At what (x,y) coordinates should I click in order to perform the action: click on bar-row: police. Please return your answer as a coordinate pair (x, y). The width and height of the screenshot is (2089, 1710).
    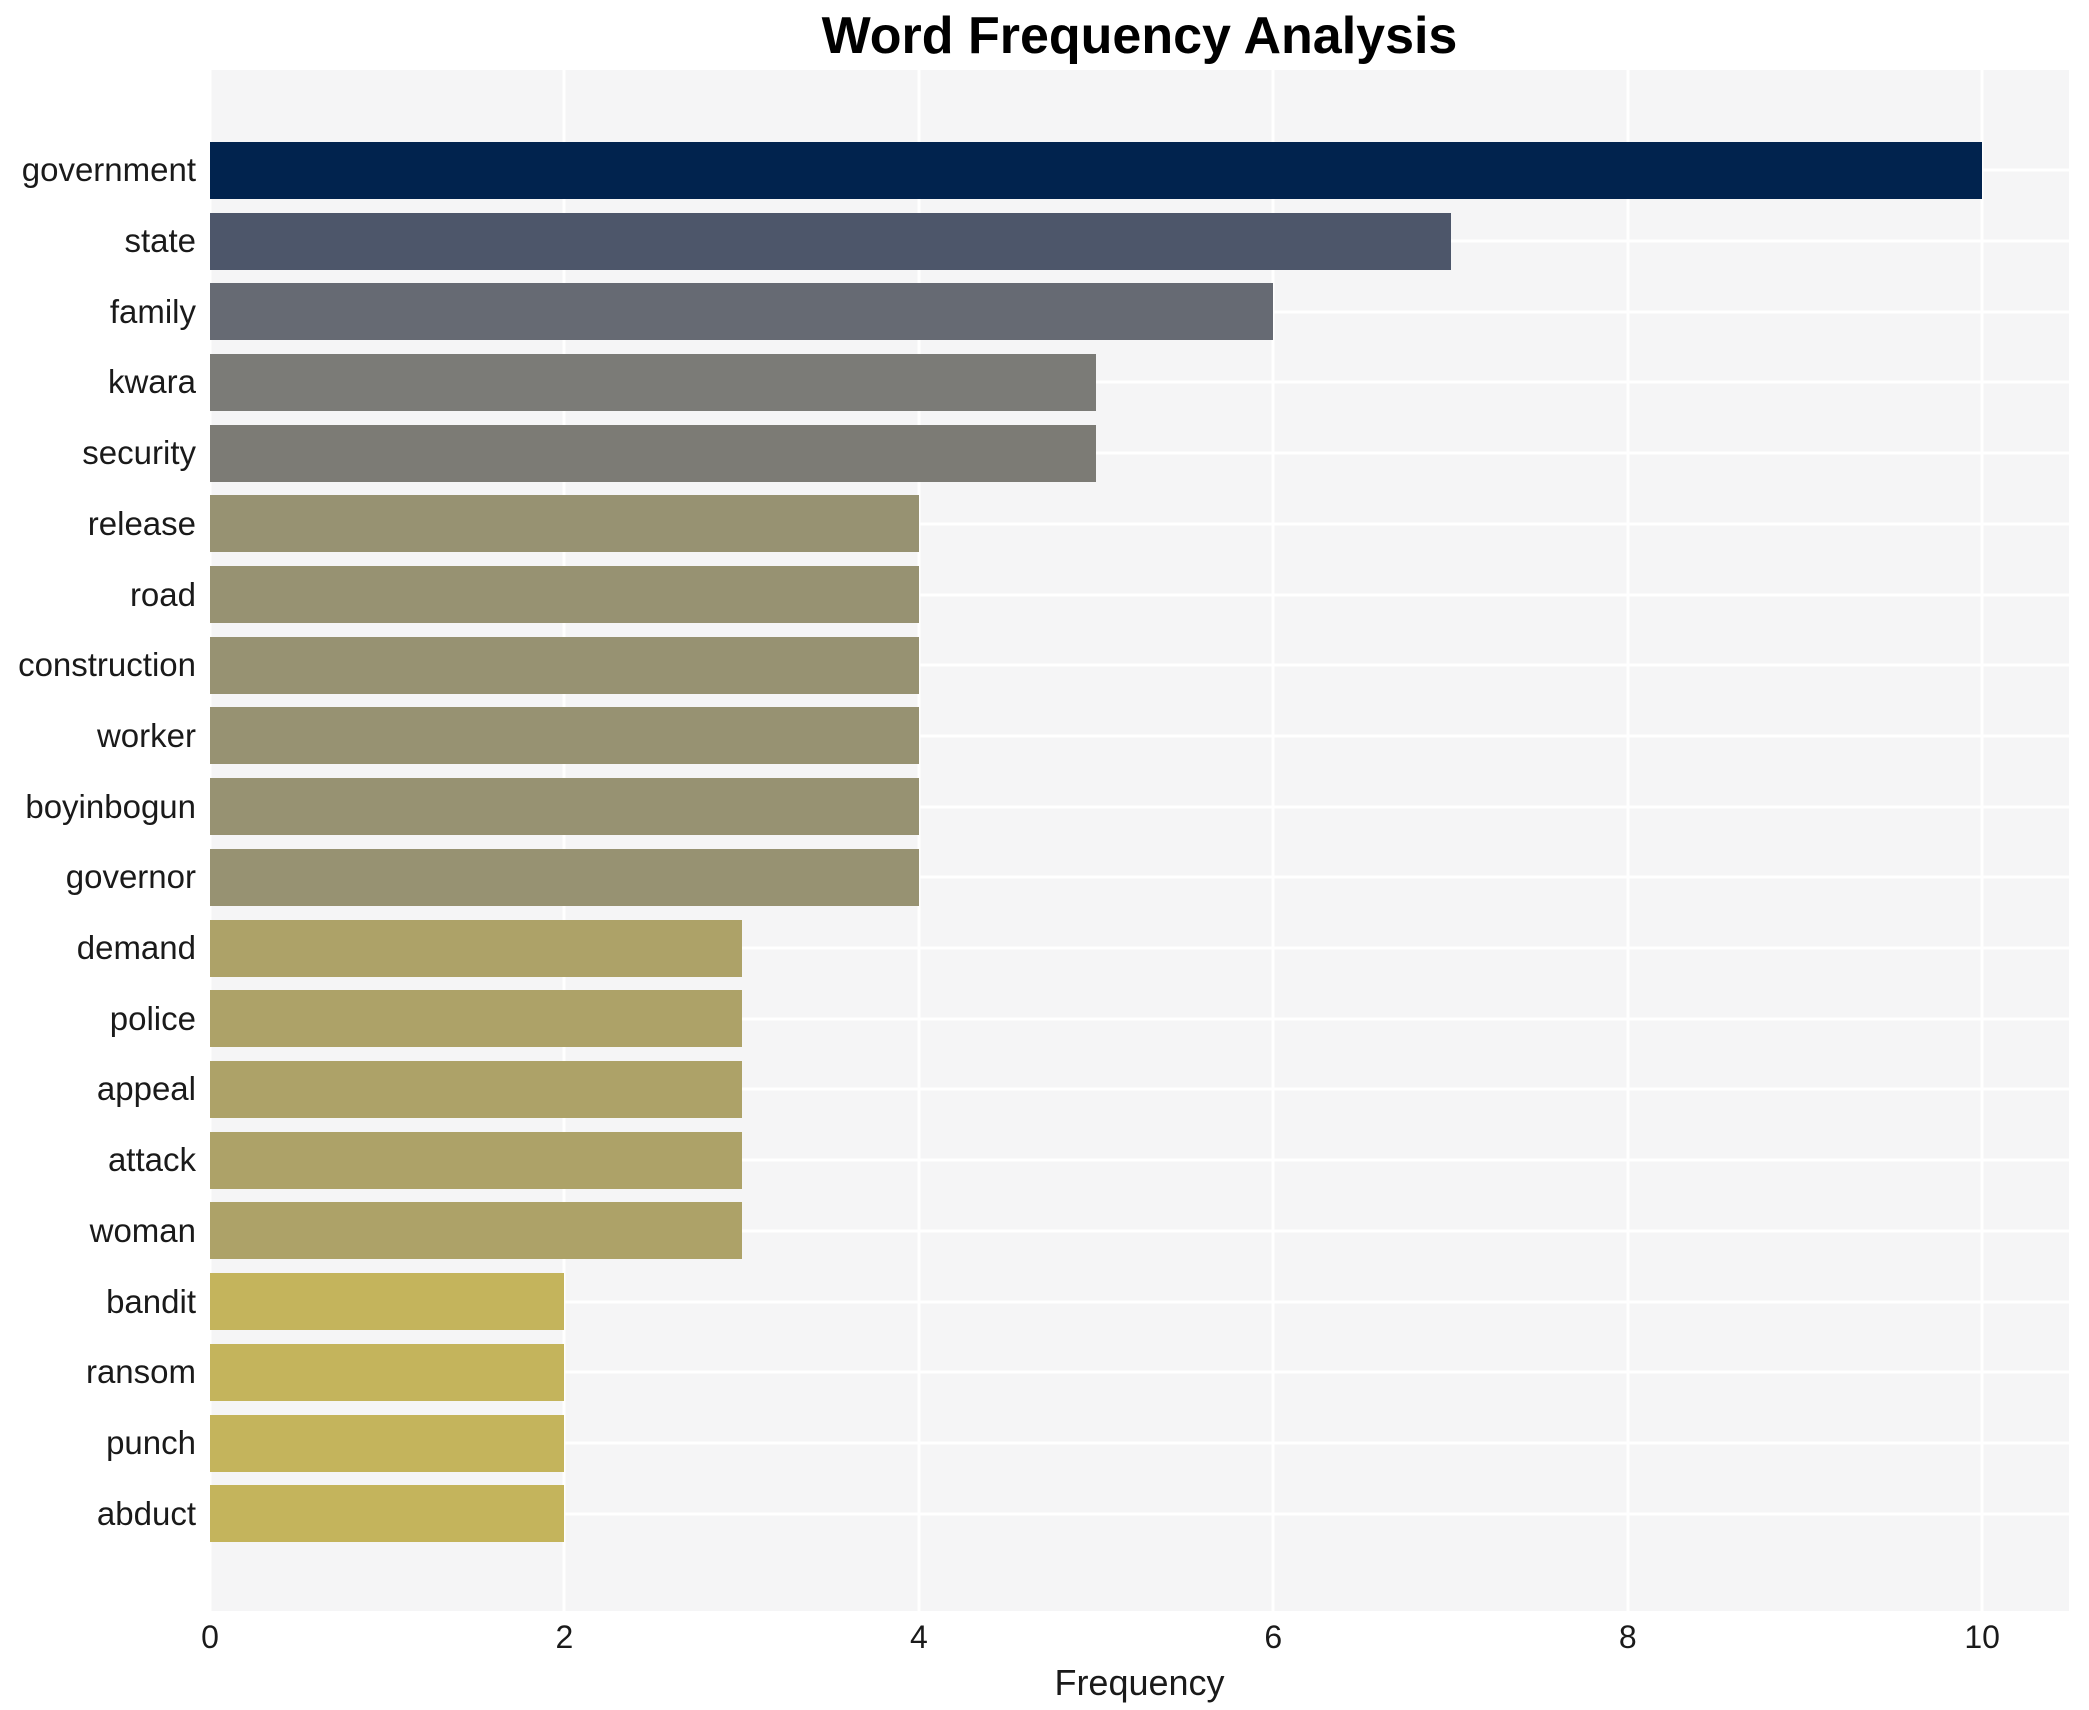
    Looking at the image, I should click on (1034, 1018).